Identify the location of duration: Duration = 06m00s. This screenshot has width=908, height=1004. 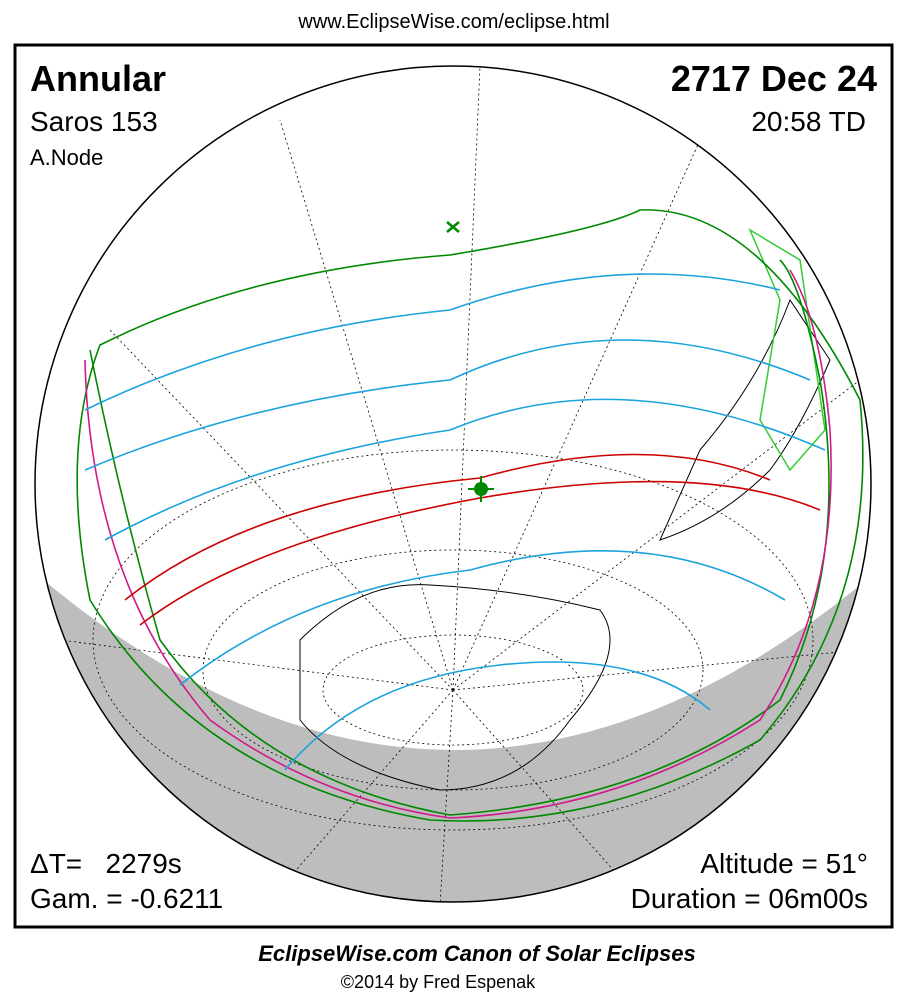
(749, 898).